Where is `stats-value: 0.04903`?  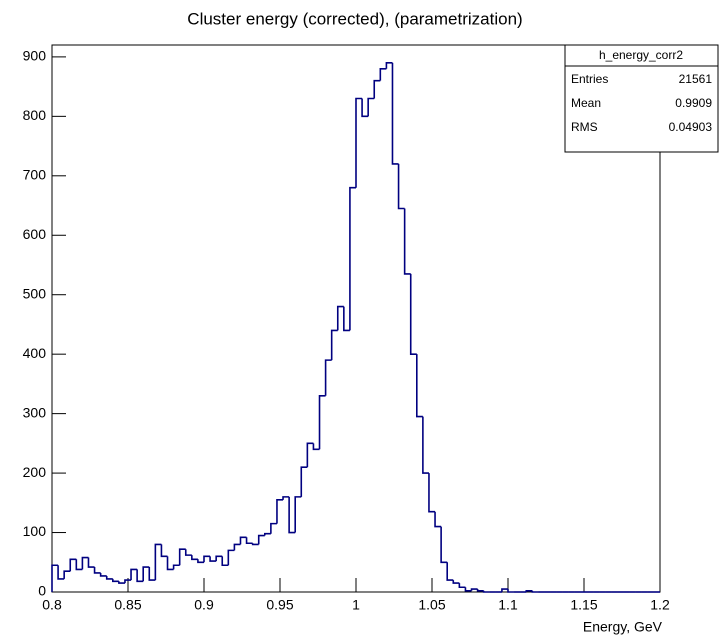 stats-value: 0.04903 is located at coordinates (691, 127).